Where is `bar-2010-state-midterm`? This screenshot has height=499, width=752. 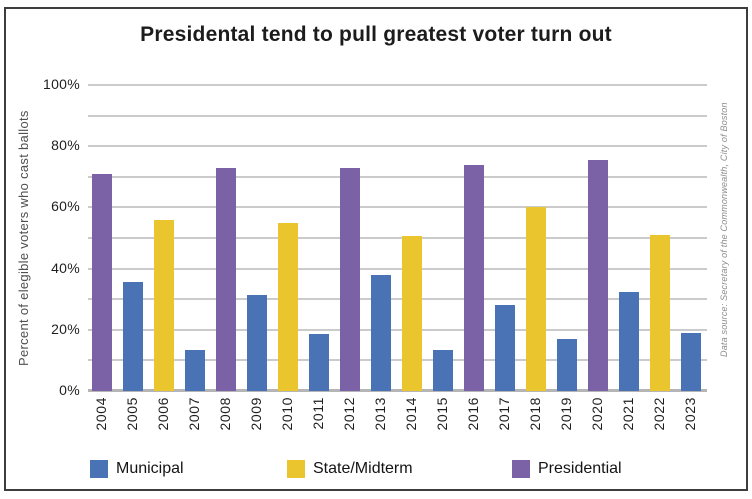
bar-2010-state-midterm is located at coordinates (288, 306).